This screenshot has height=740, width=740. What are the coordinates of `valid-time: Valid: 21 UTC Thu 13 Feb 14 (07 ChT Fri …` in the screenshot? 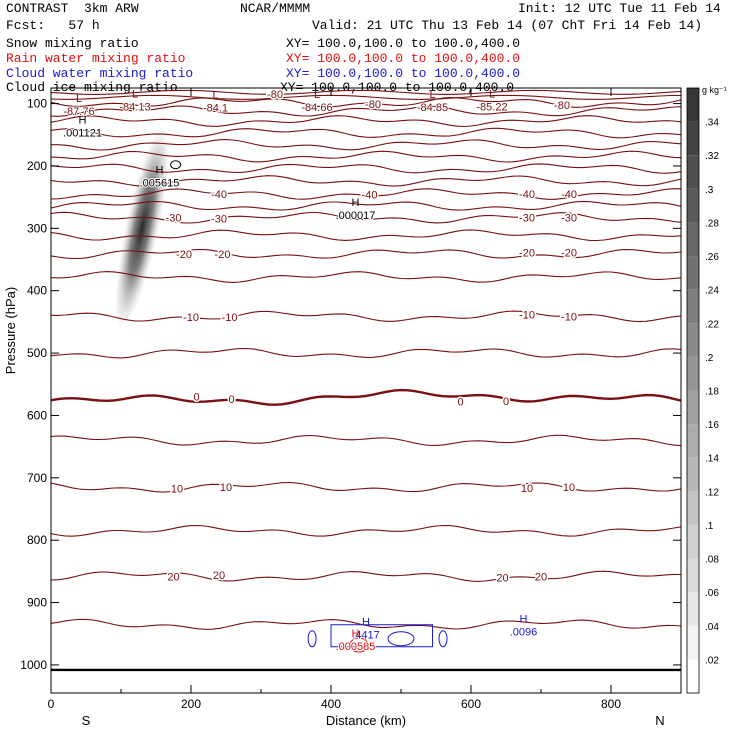 It's located at (507, 25).